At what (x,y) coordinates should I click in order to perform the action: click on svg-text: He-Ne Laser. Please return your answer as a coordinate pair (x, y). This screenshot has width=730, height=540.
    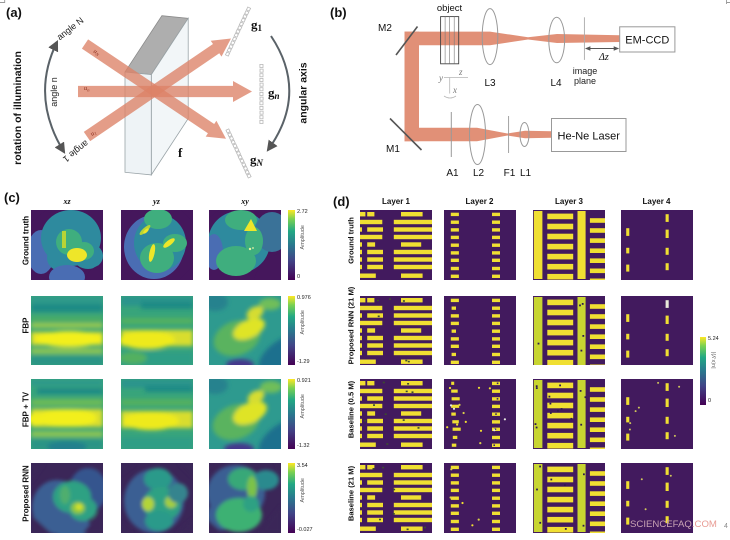
    Looking at the image, I should click on (589, 137).